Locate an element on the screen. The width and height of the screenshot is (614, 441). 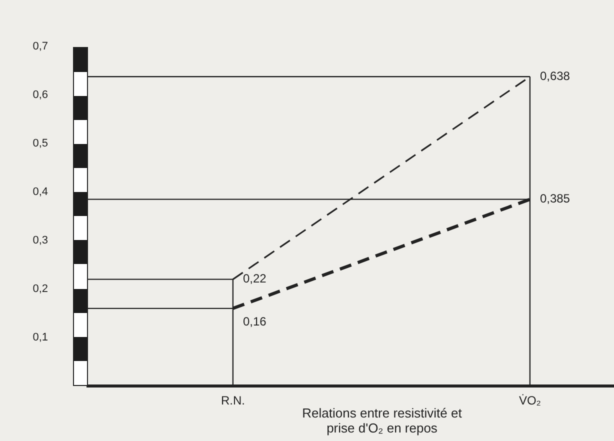
y-tick-label: 0,1 is located at coordinates (40, 338).